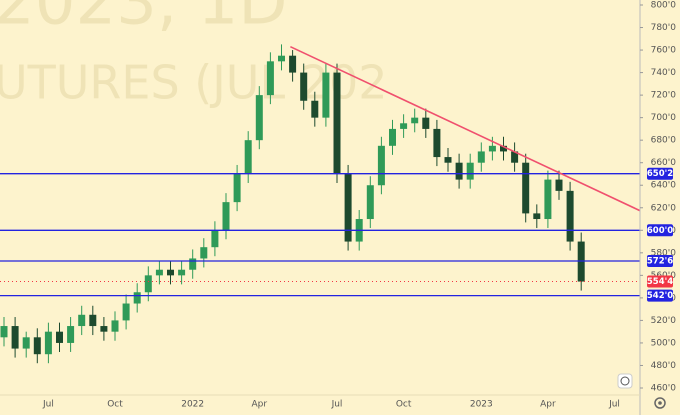 This screenshot has height=415, width=680. I want to click on y-tick-label: 720'0, so click(664, 96).